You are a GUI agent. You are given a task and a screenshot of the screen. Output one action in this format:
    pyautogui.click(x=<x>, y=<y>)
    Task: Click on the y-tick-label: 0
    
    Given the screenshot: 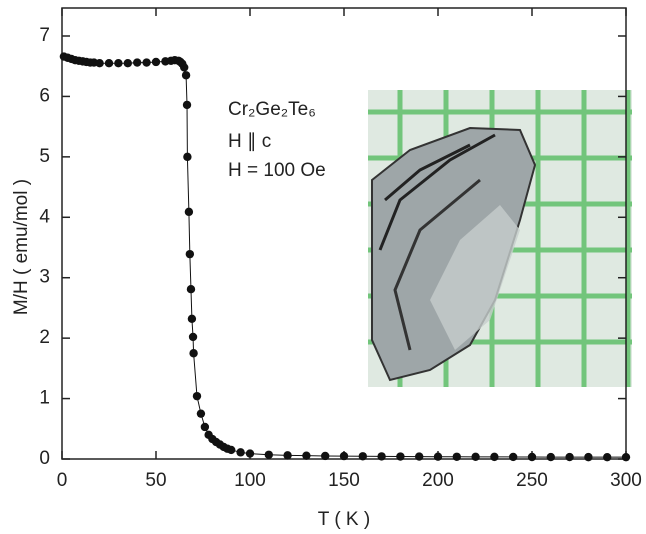 What is the action you would take?
    pyautogui.click(x=44, y=458)
    